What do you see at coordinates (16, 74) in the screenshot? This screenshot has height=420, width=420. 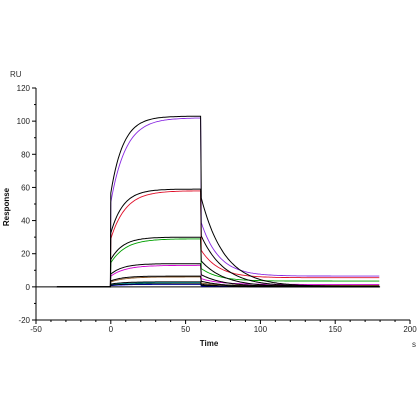 I see `y-unit-label: RU` at bounding box center [16, 74].